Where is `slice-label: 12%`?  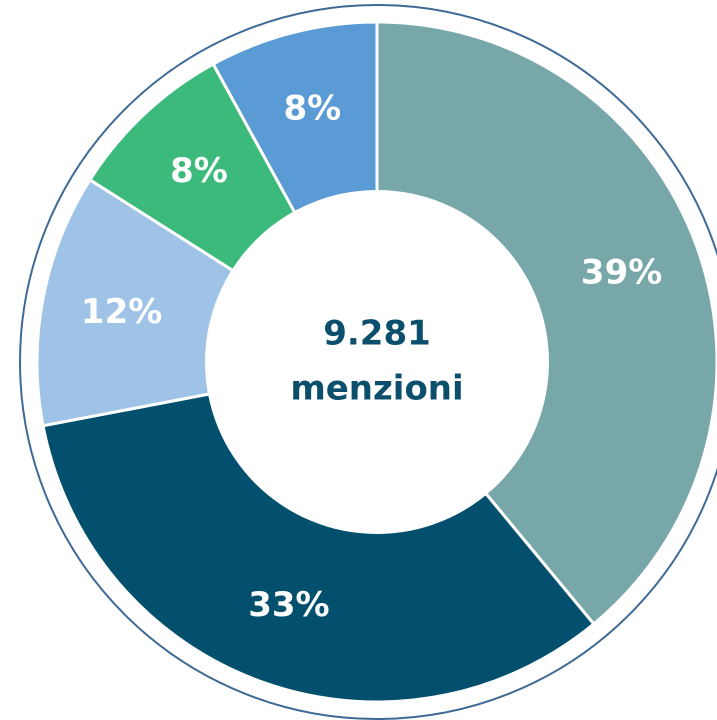
slice-label: 12% is located at coordinates (121, 312).